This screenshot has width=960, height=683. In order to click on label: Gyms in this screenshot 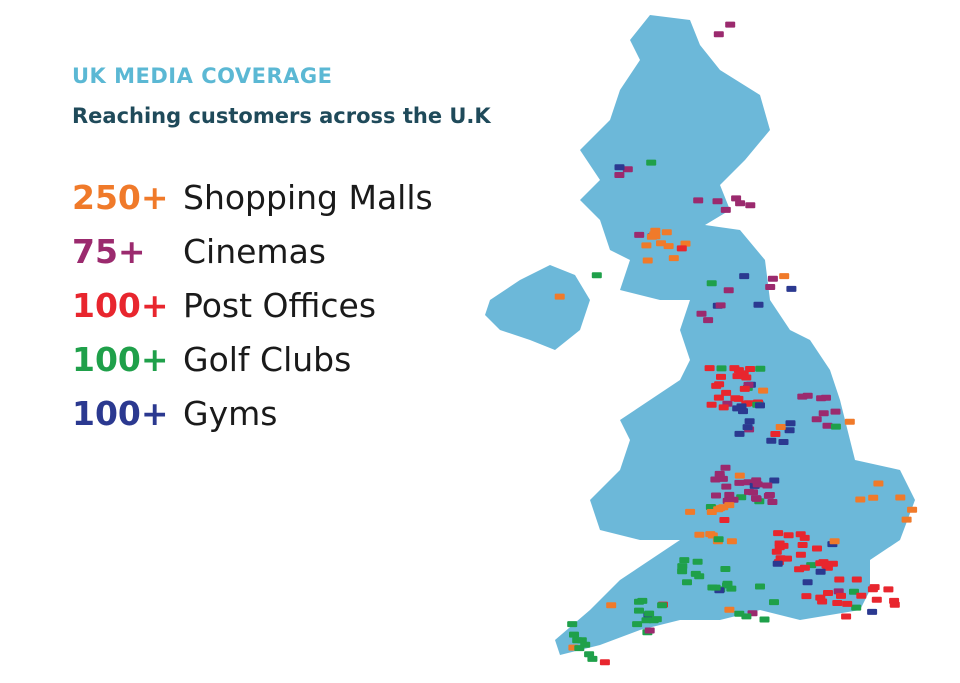, I will do `click(230, 413)`.